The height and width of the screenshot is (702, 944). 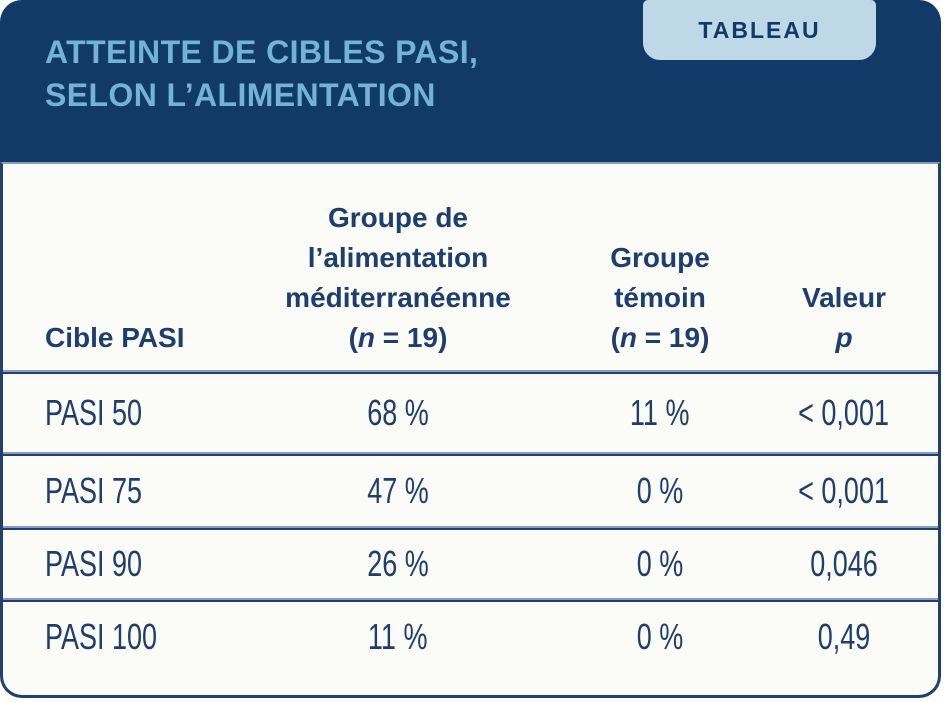 I want to click on header-separator, so click(x=470, y=372).